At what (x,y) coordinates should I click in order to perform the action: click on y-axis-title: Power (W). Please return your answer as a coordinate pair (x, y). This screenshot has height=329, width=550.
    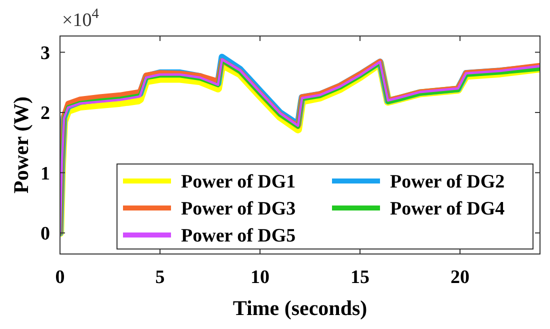
    Looking at the image, I should click on (21, 145).